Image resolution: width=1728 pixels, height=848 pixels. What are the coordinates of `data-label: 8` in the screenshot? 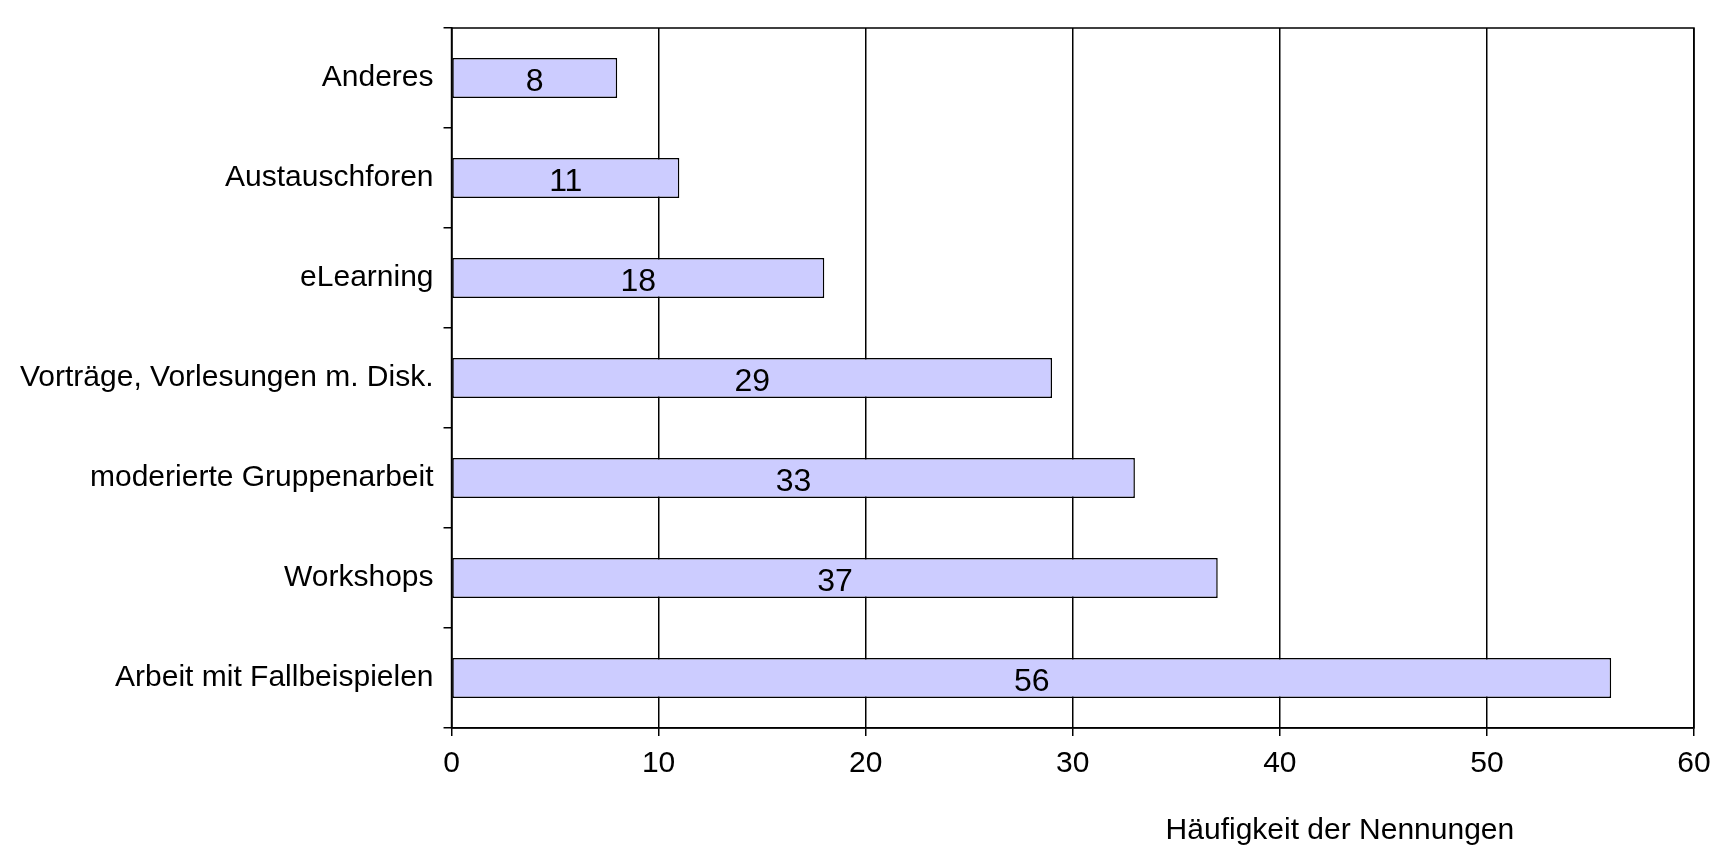 It's located at (534, 79).